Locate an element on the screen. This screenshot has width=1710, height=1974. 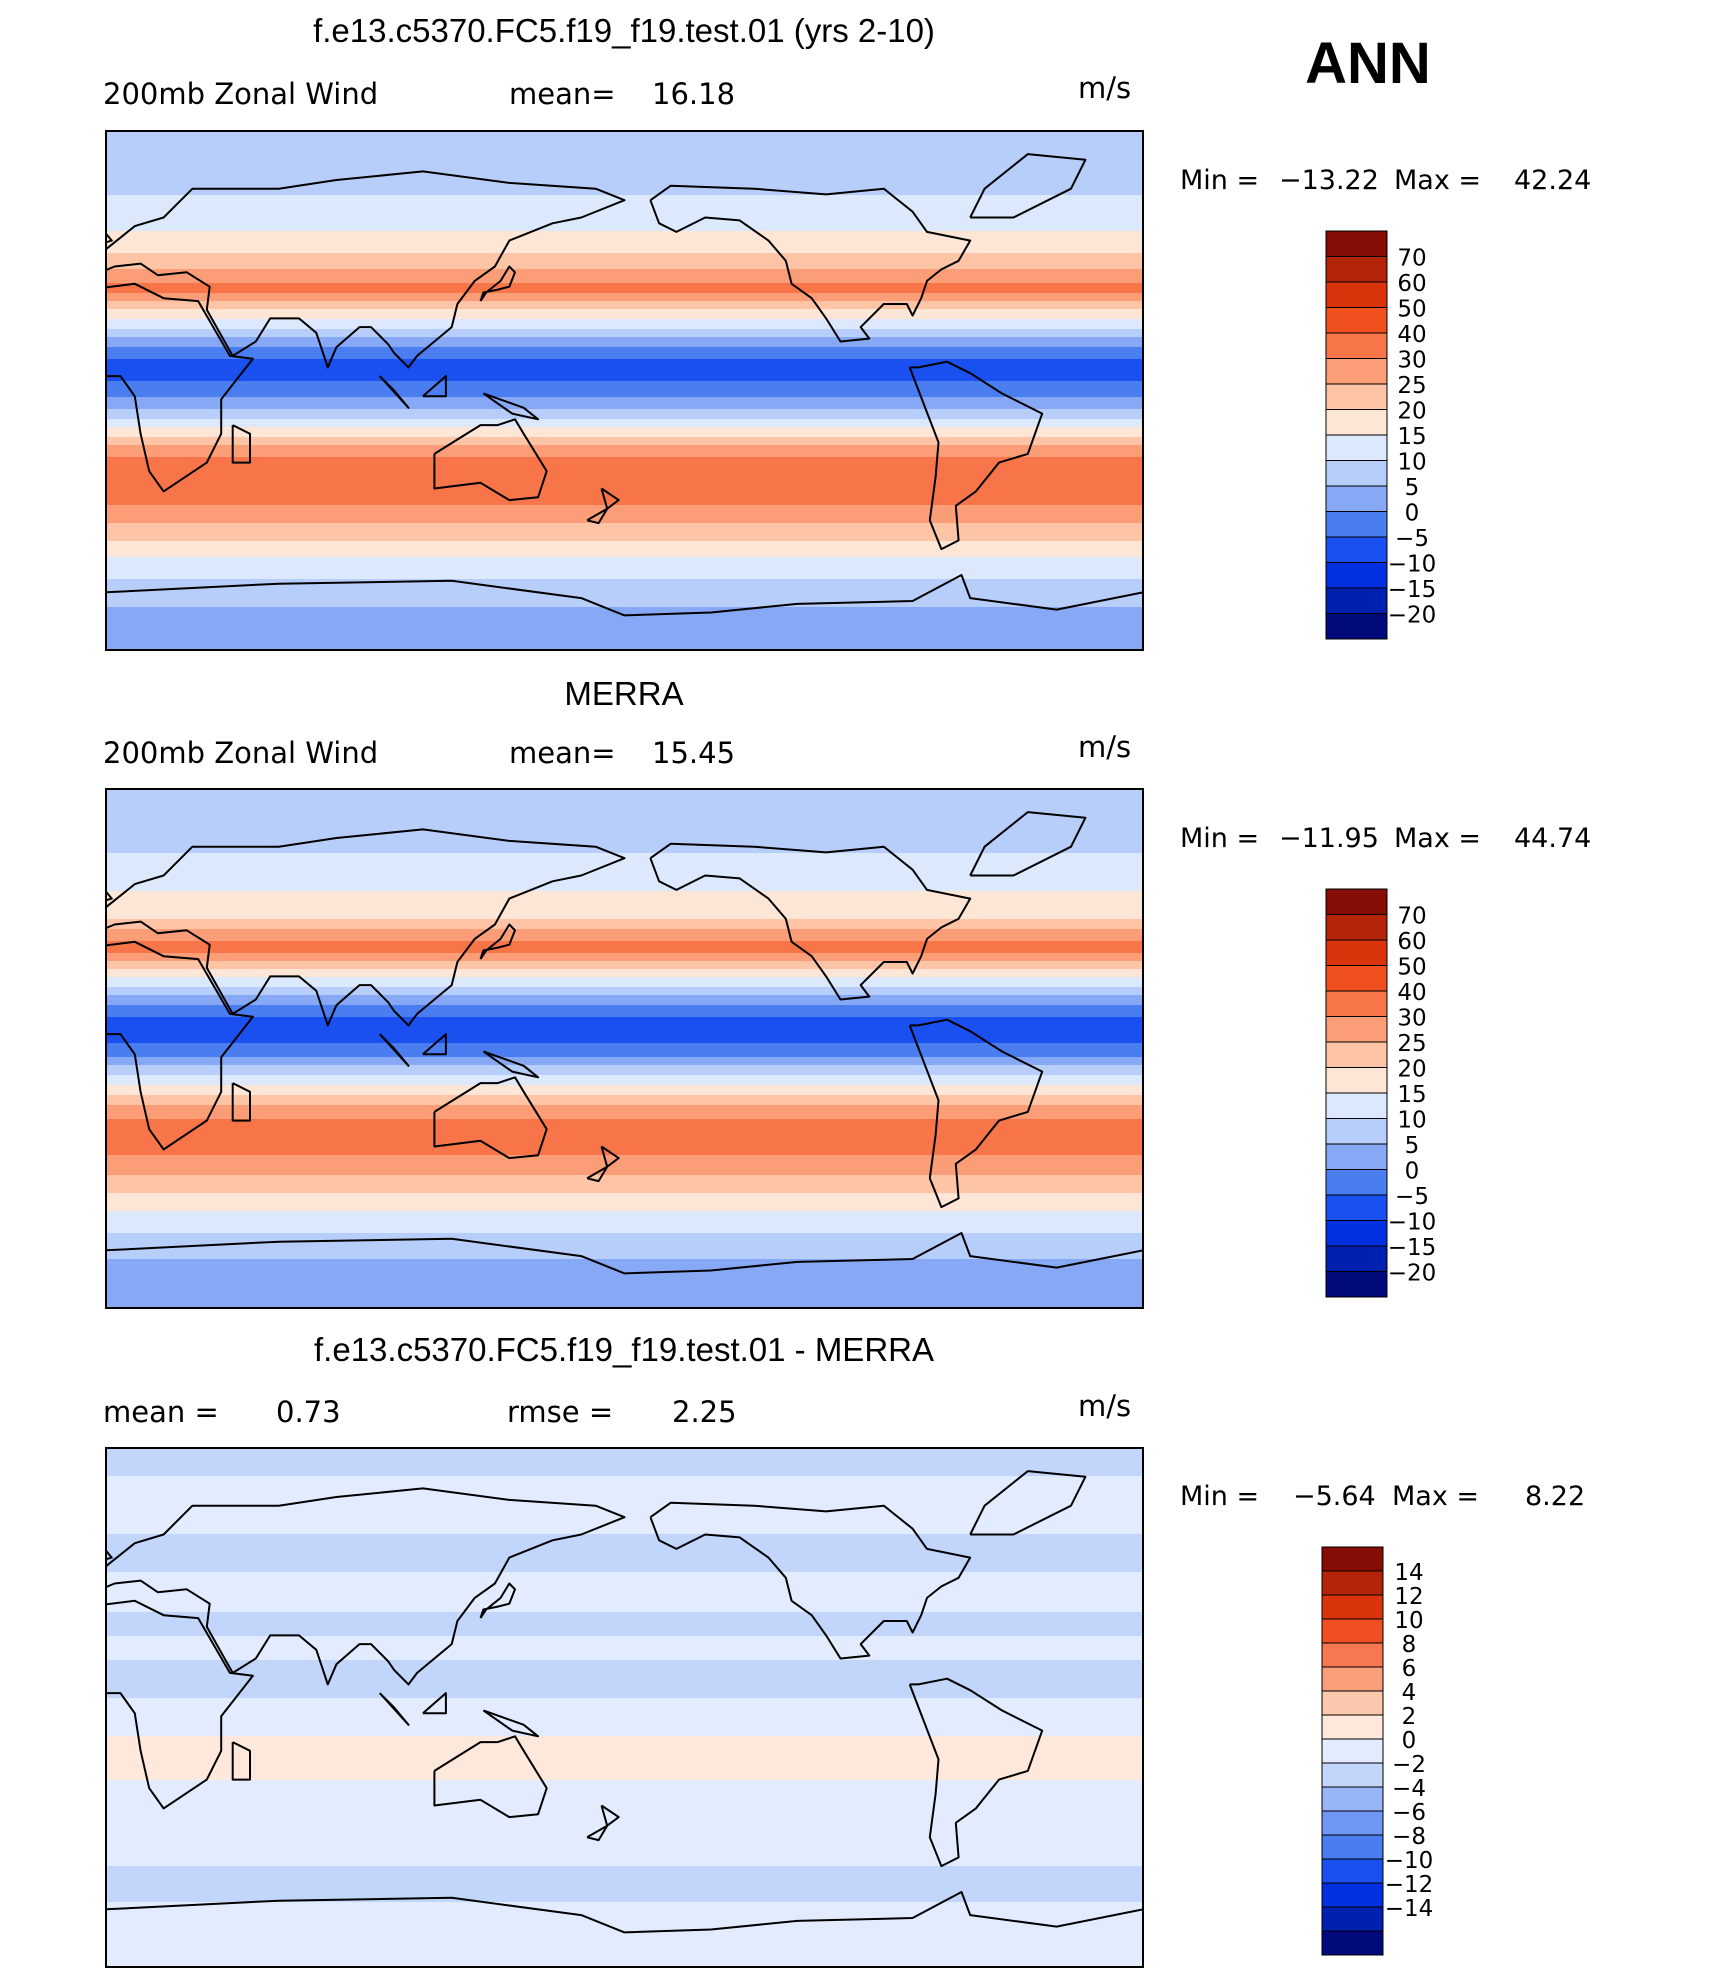
colorbar-tick-label: 30 is located at coordinates (1411, 361).